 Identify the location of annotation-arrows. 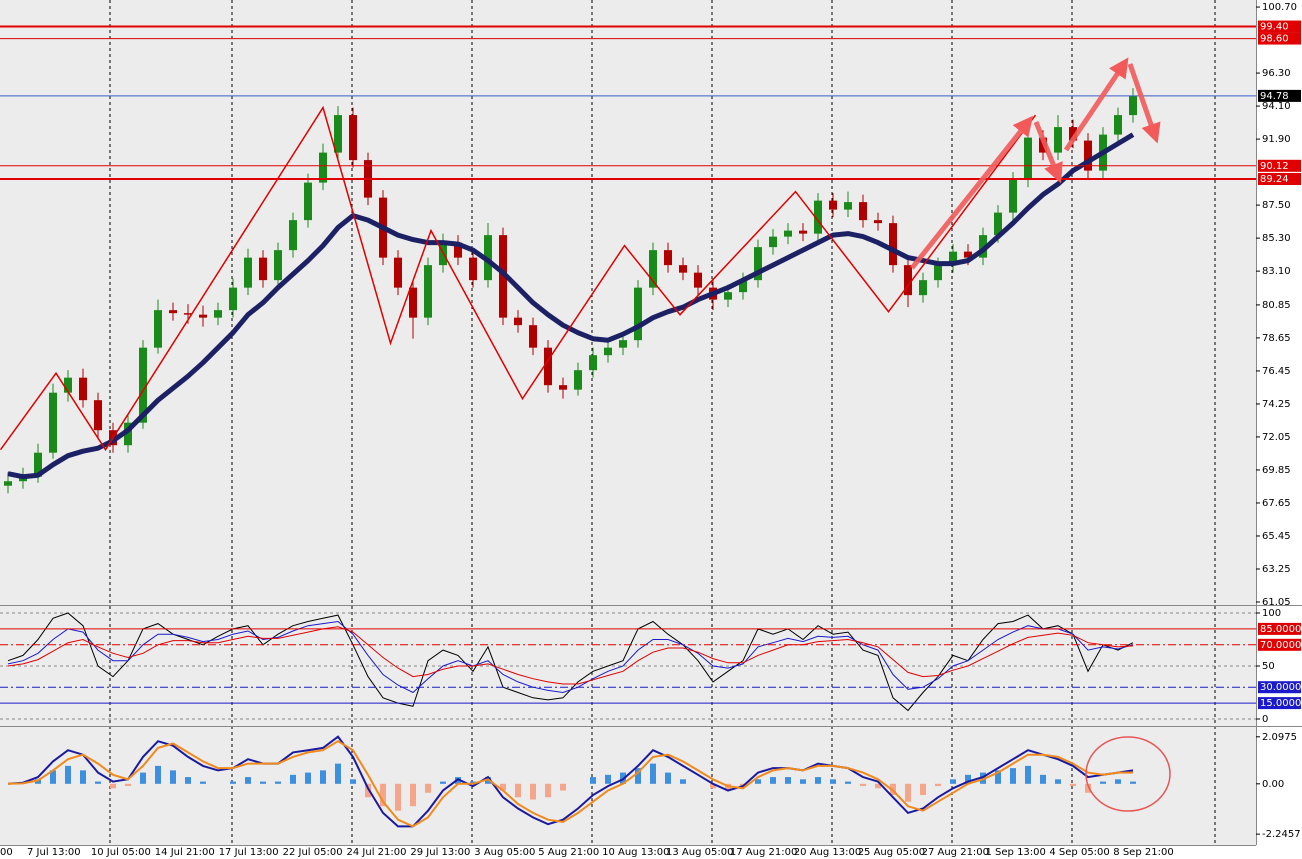
(1035, 163).